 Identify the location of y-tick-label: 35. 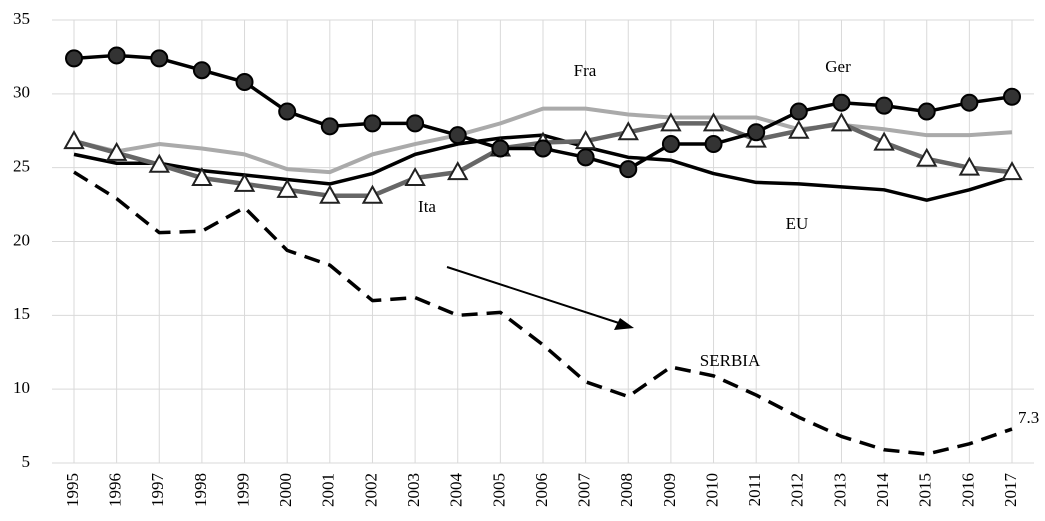
(21, 18).